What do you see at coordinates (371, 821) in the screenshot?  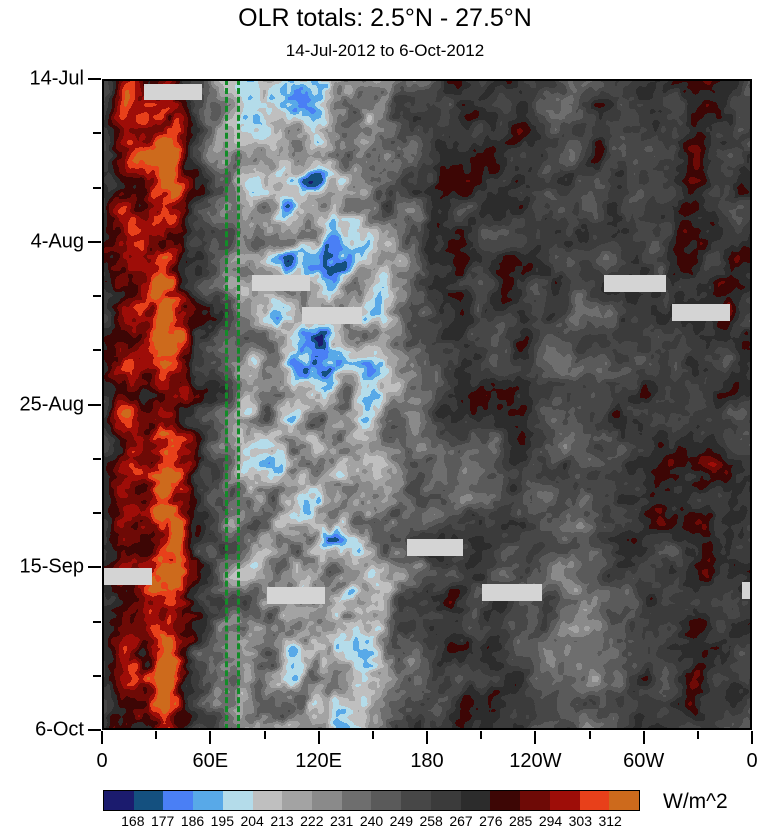 I see `colorbar-tick-label: 240` at bounding box center [371, 821].